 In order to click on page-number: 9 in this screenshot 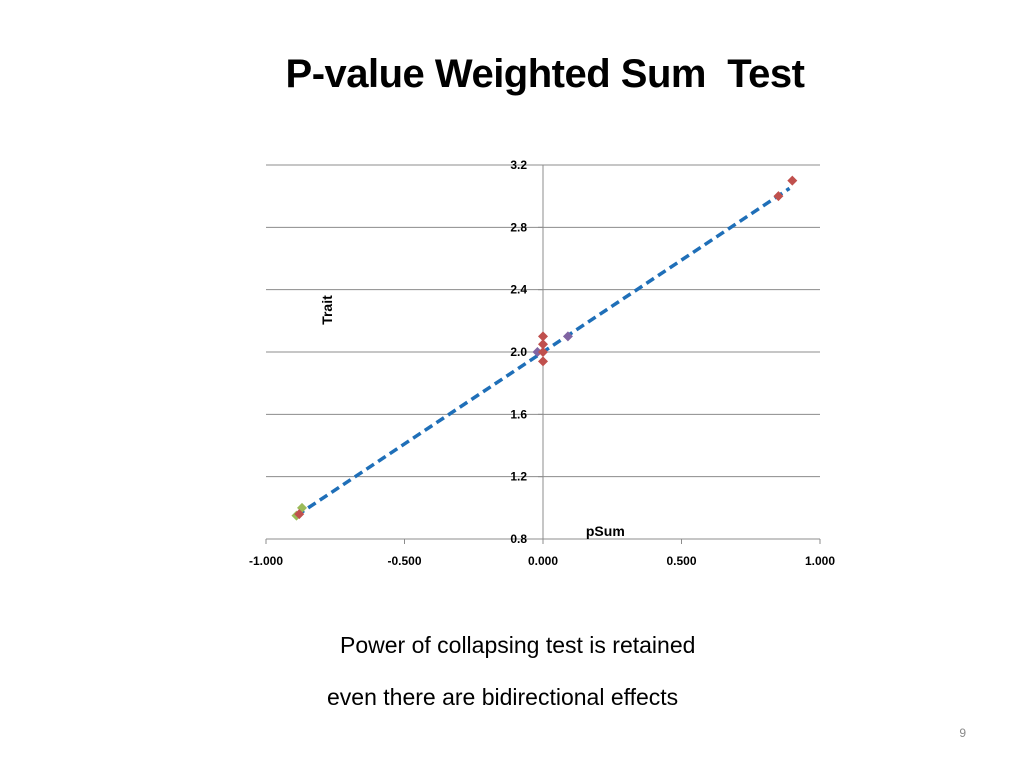, I will do `click(962, 733)`.